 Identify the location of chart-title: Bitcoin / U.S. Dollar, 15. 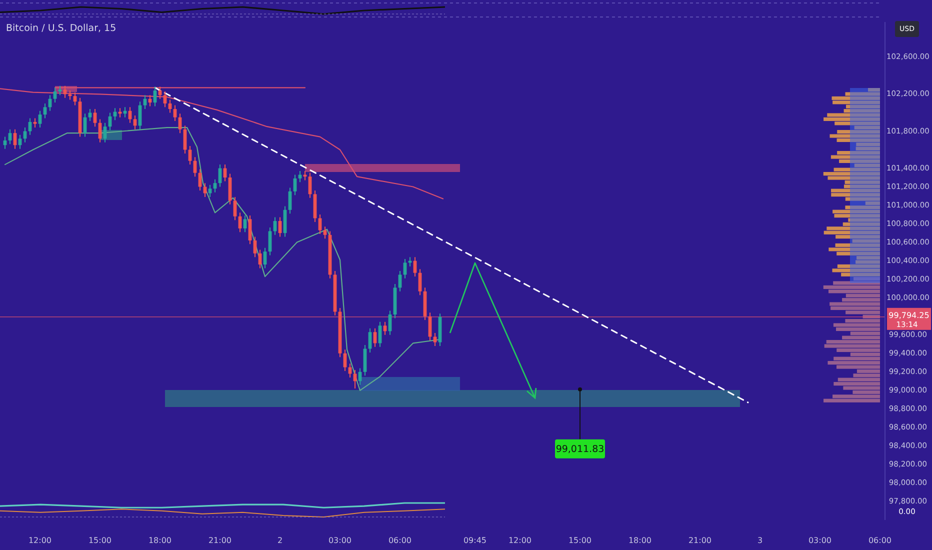
(61, 28).